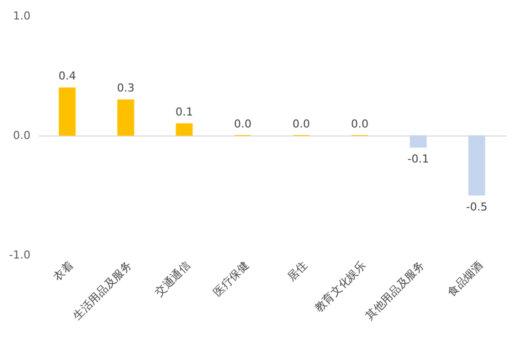 This screenshot has height=337, width=523. Describe the element at coordinates (67, 76) in the screenshot. I see `data-label: 0.4` at that location.